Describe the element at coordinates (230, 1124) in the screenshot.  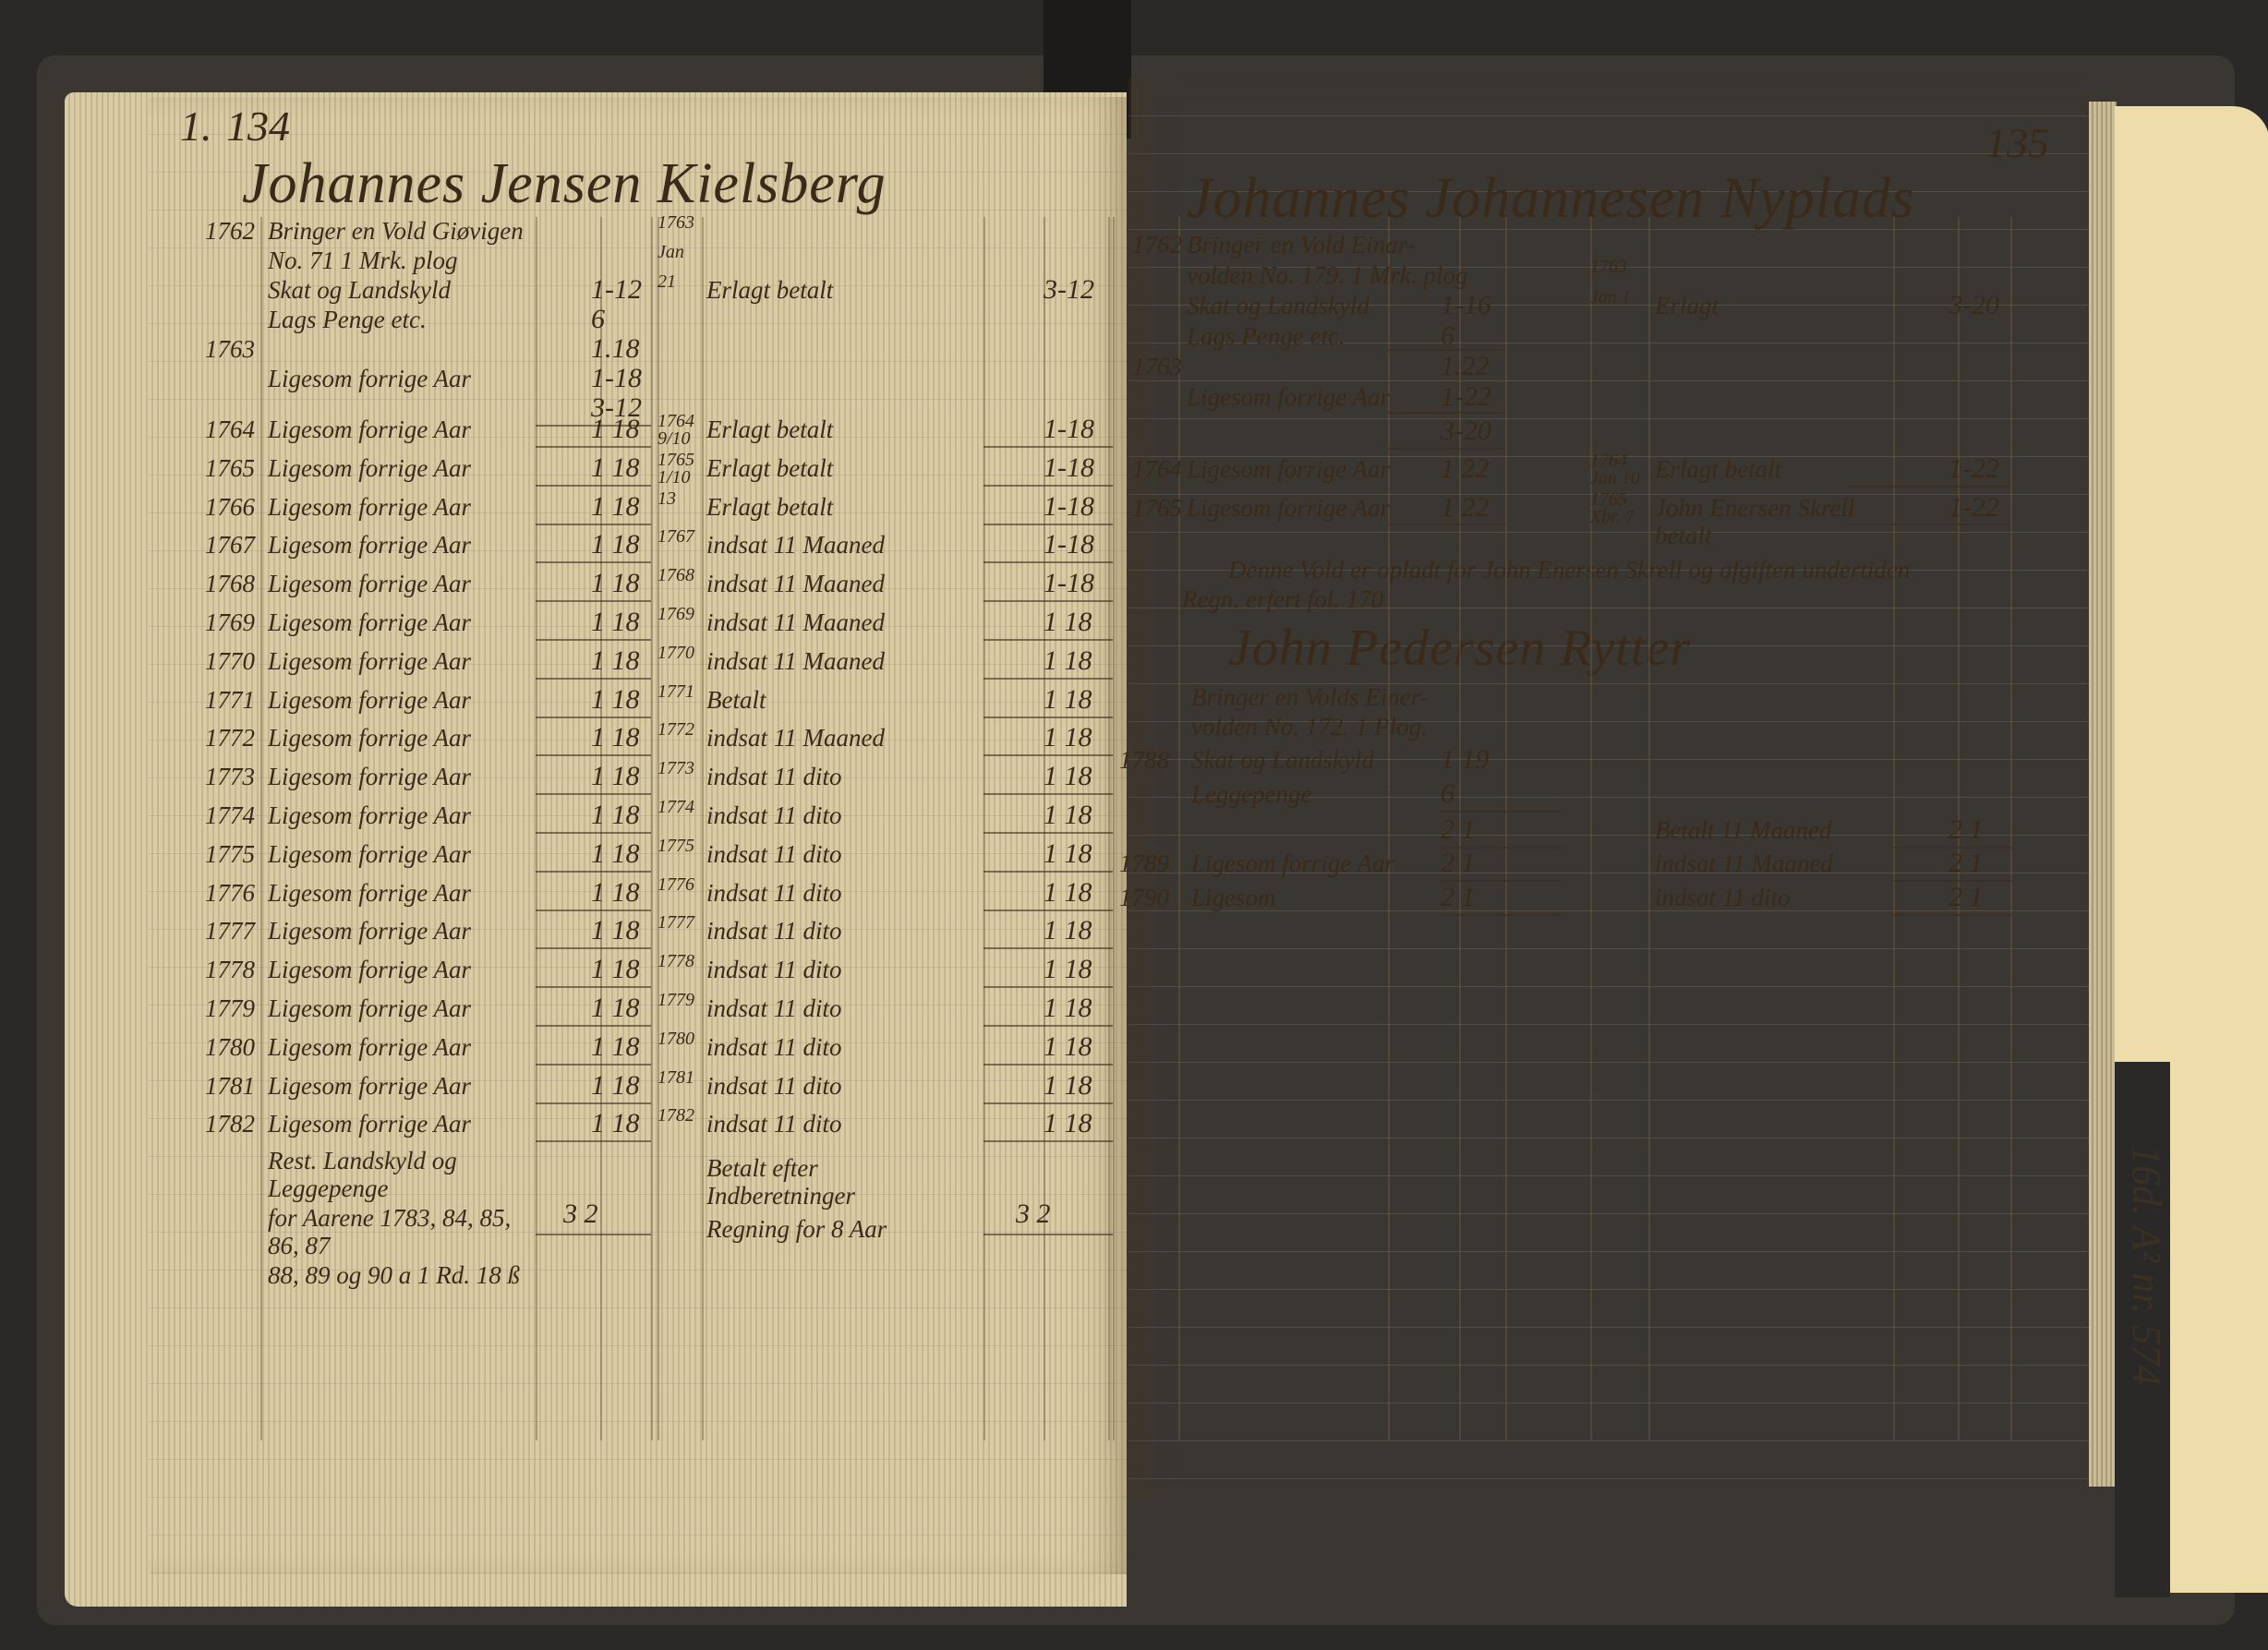
I see `row-year: 1782` at that location.